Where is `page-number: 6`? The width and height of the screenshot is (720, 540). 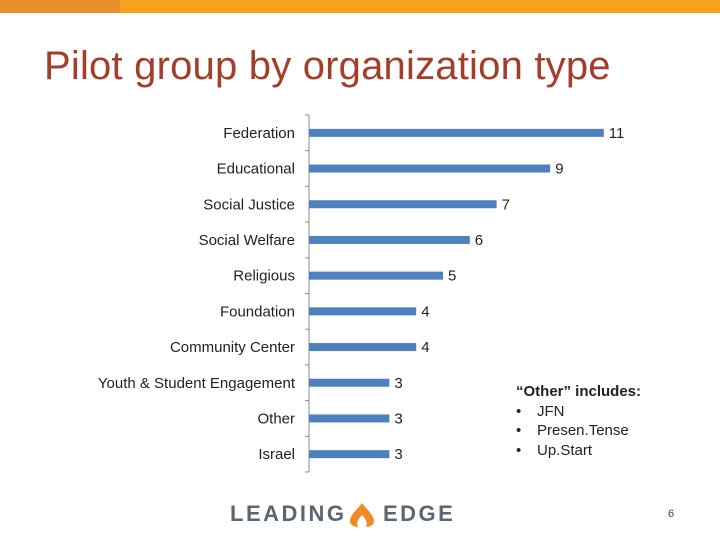 page-number: 6 is located at coordinates (671, 514).